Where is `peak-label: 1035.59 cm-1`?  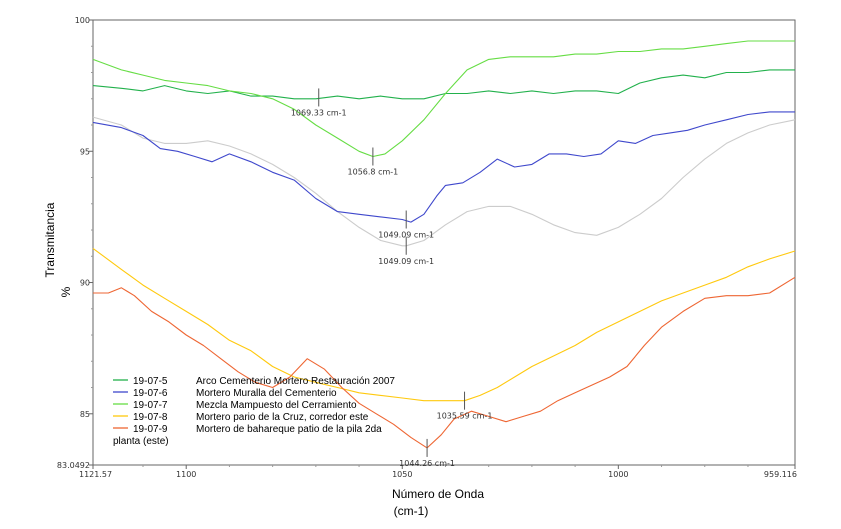 peak-label: 1035.59 cm-1 is located at coordinates (465, 416).